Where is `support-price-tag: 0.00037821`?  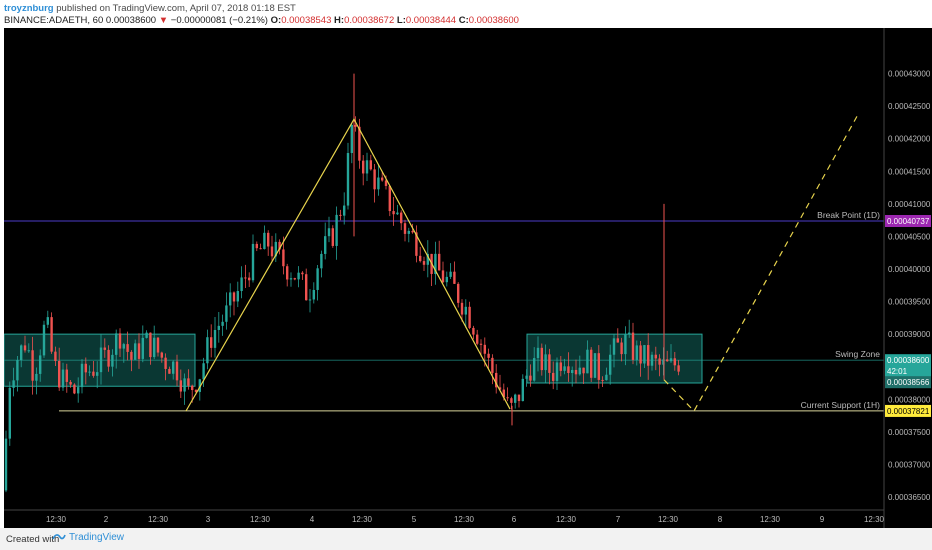 support-price-tag: 0.00037821 is located at coordinates (908, 411).